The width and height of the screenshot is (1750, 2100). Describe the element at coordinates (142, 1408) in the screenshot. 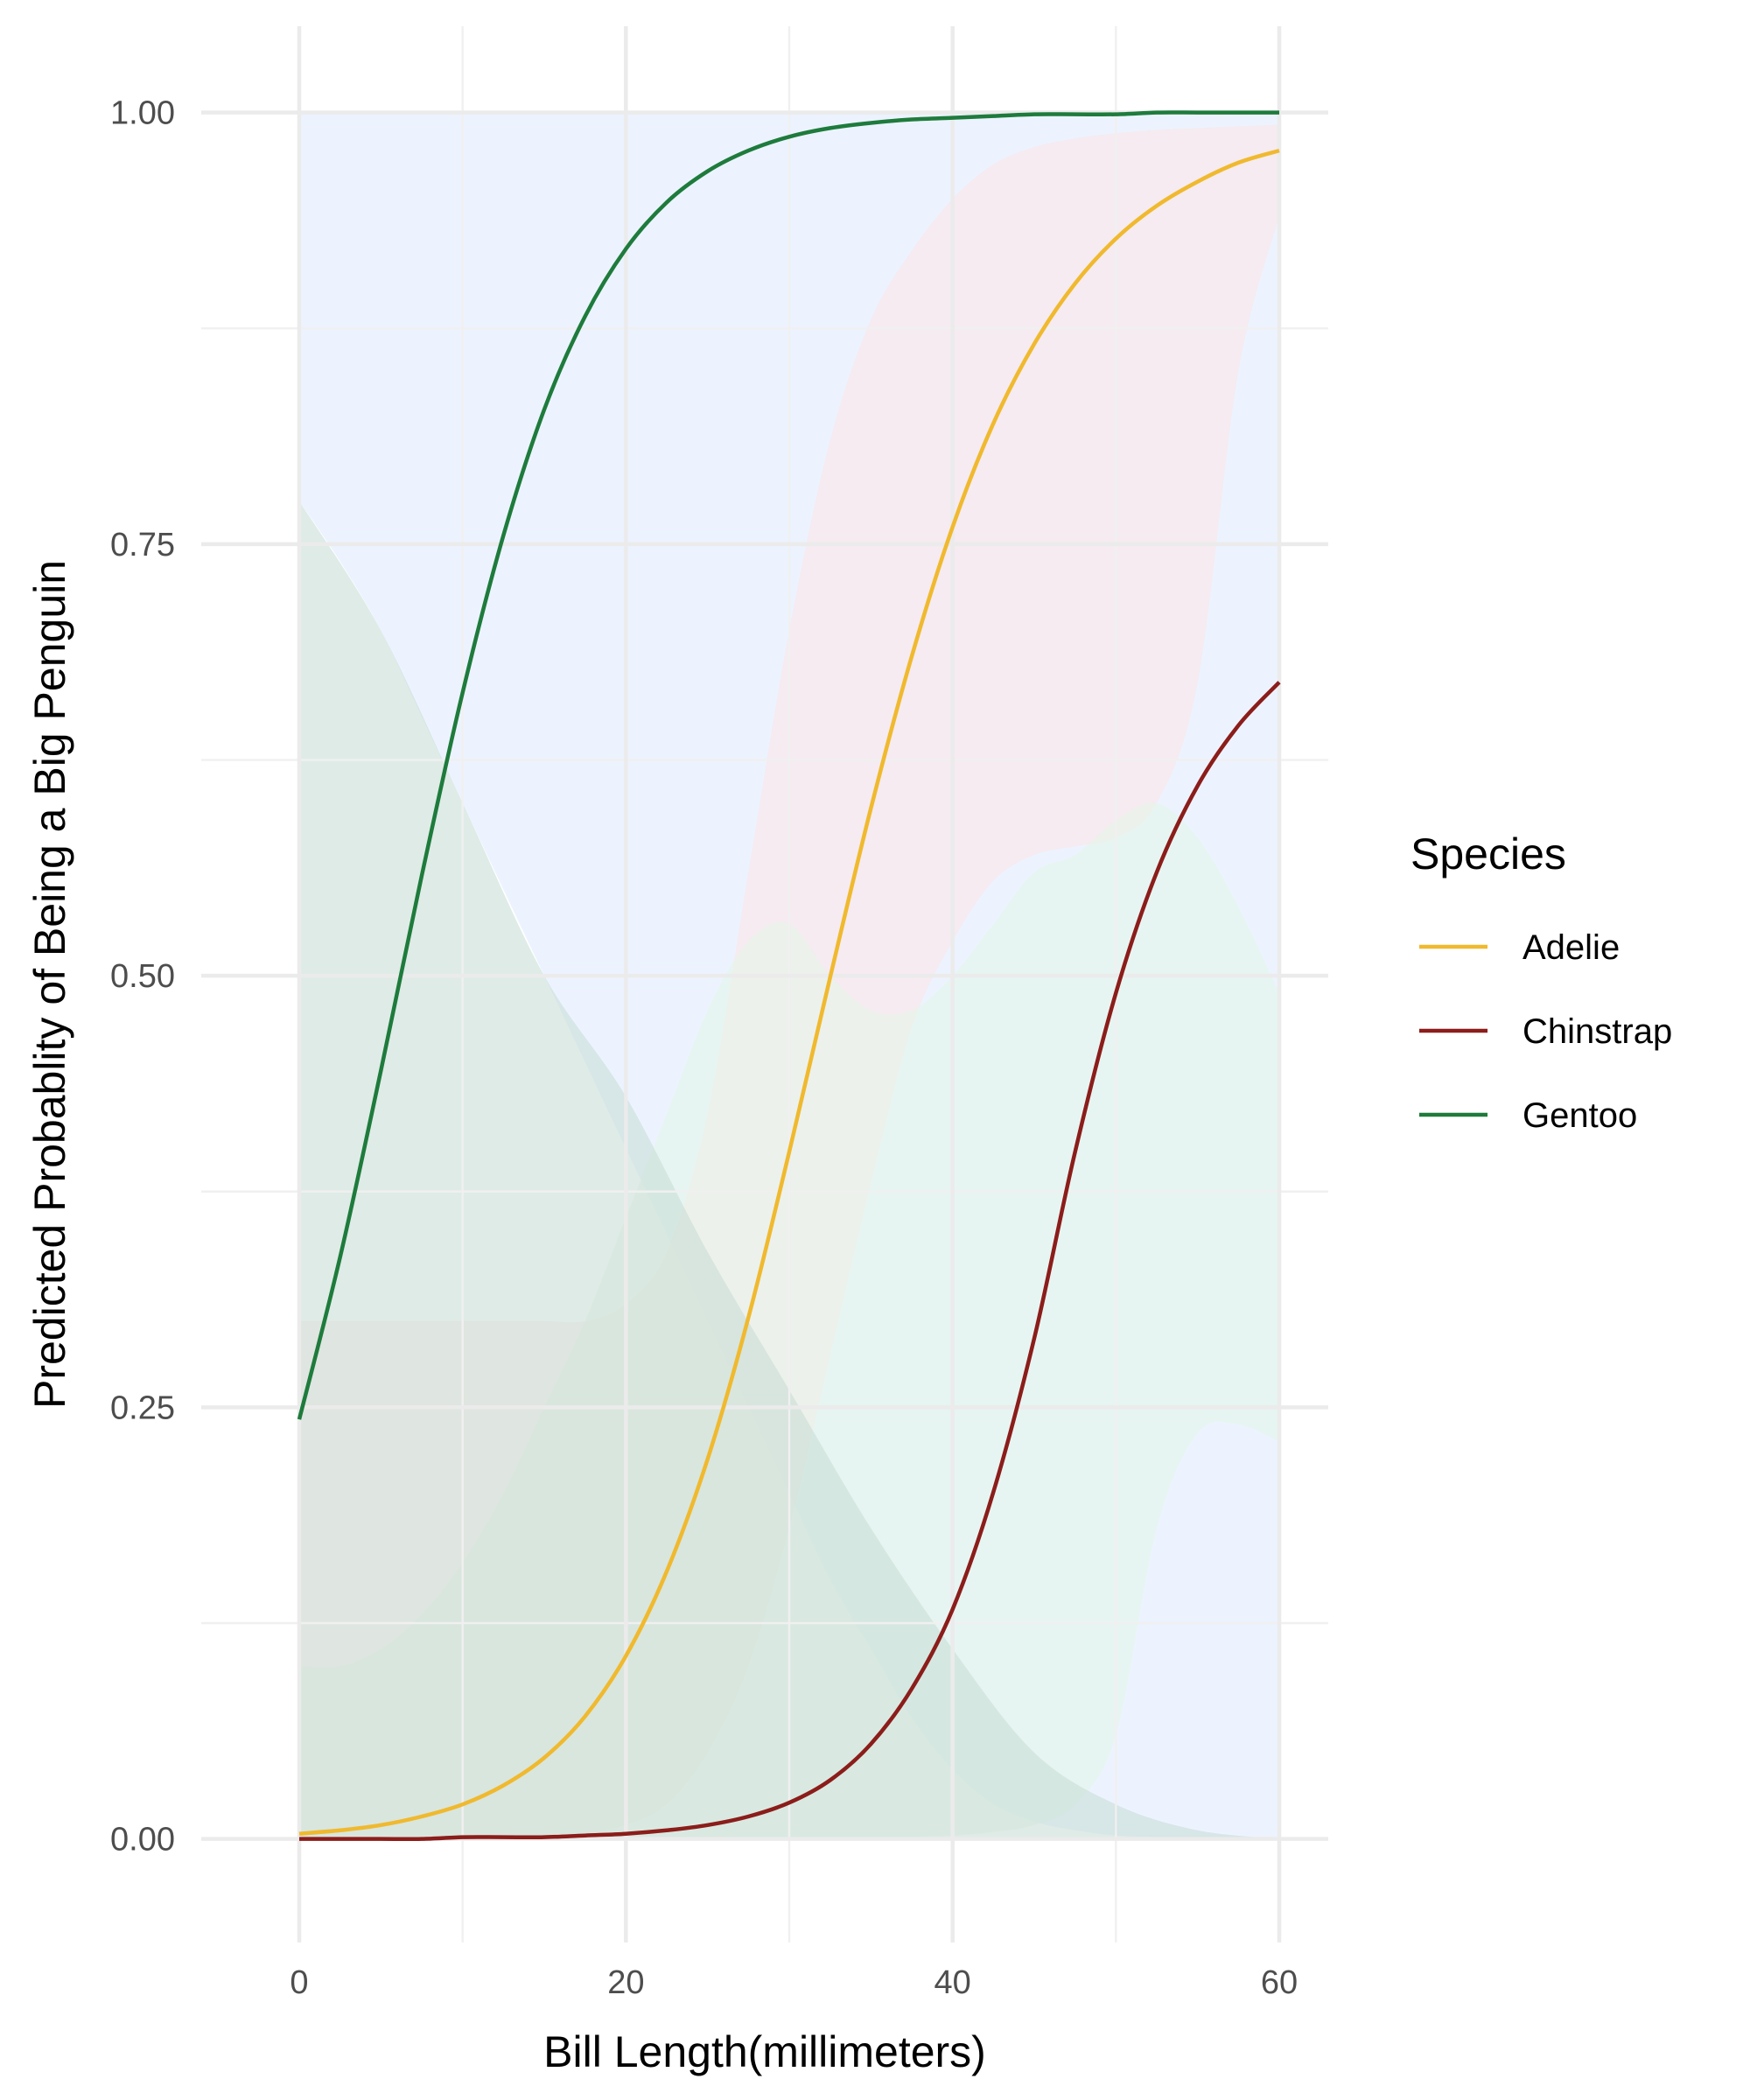

I see `y-tick-label: 0.25` at that location.